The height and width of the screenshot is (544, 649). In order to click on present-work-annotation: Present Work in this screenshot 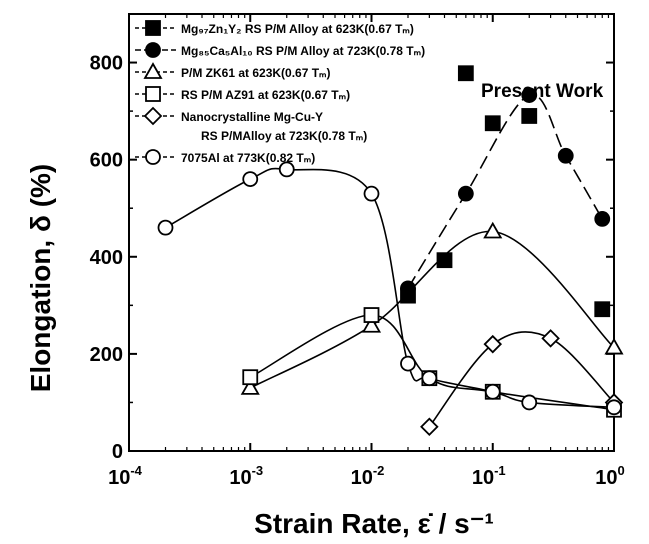, I will do `click(542, 91)`.